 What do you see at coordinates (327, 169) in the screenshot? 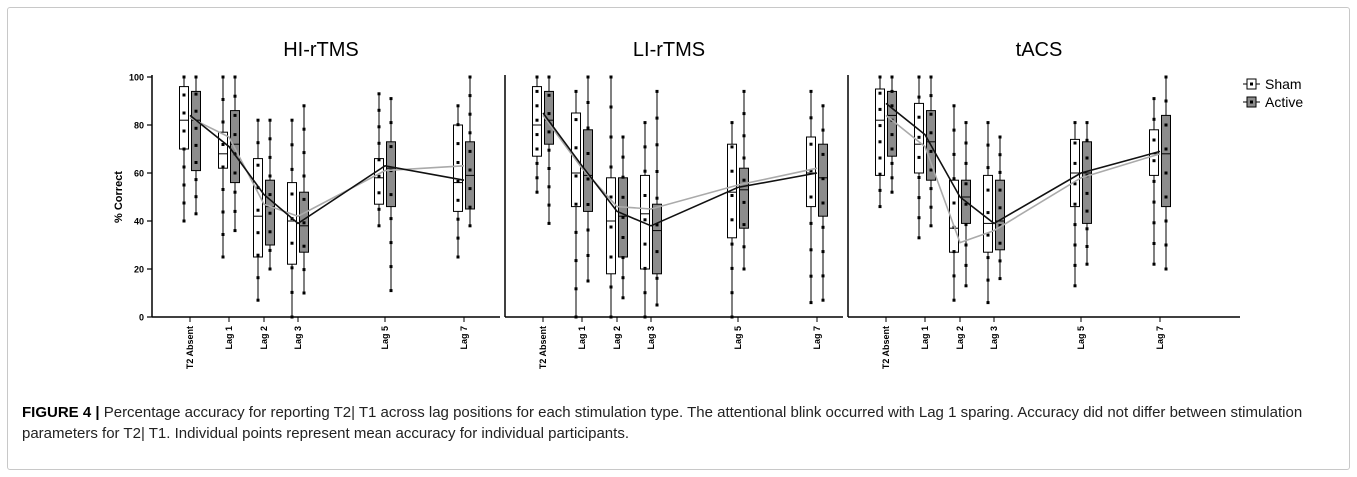
I see `mean-line-active` at bounding box center [327, 169].